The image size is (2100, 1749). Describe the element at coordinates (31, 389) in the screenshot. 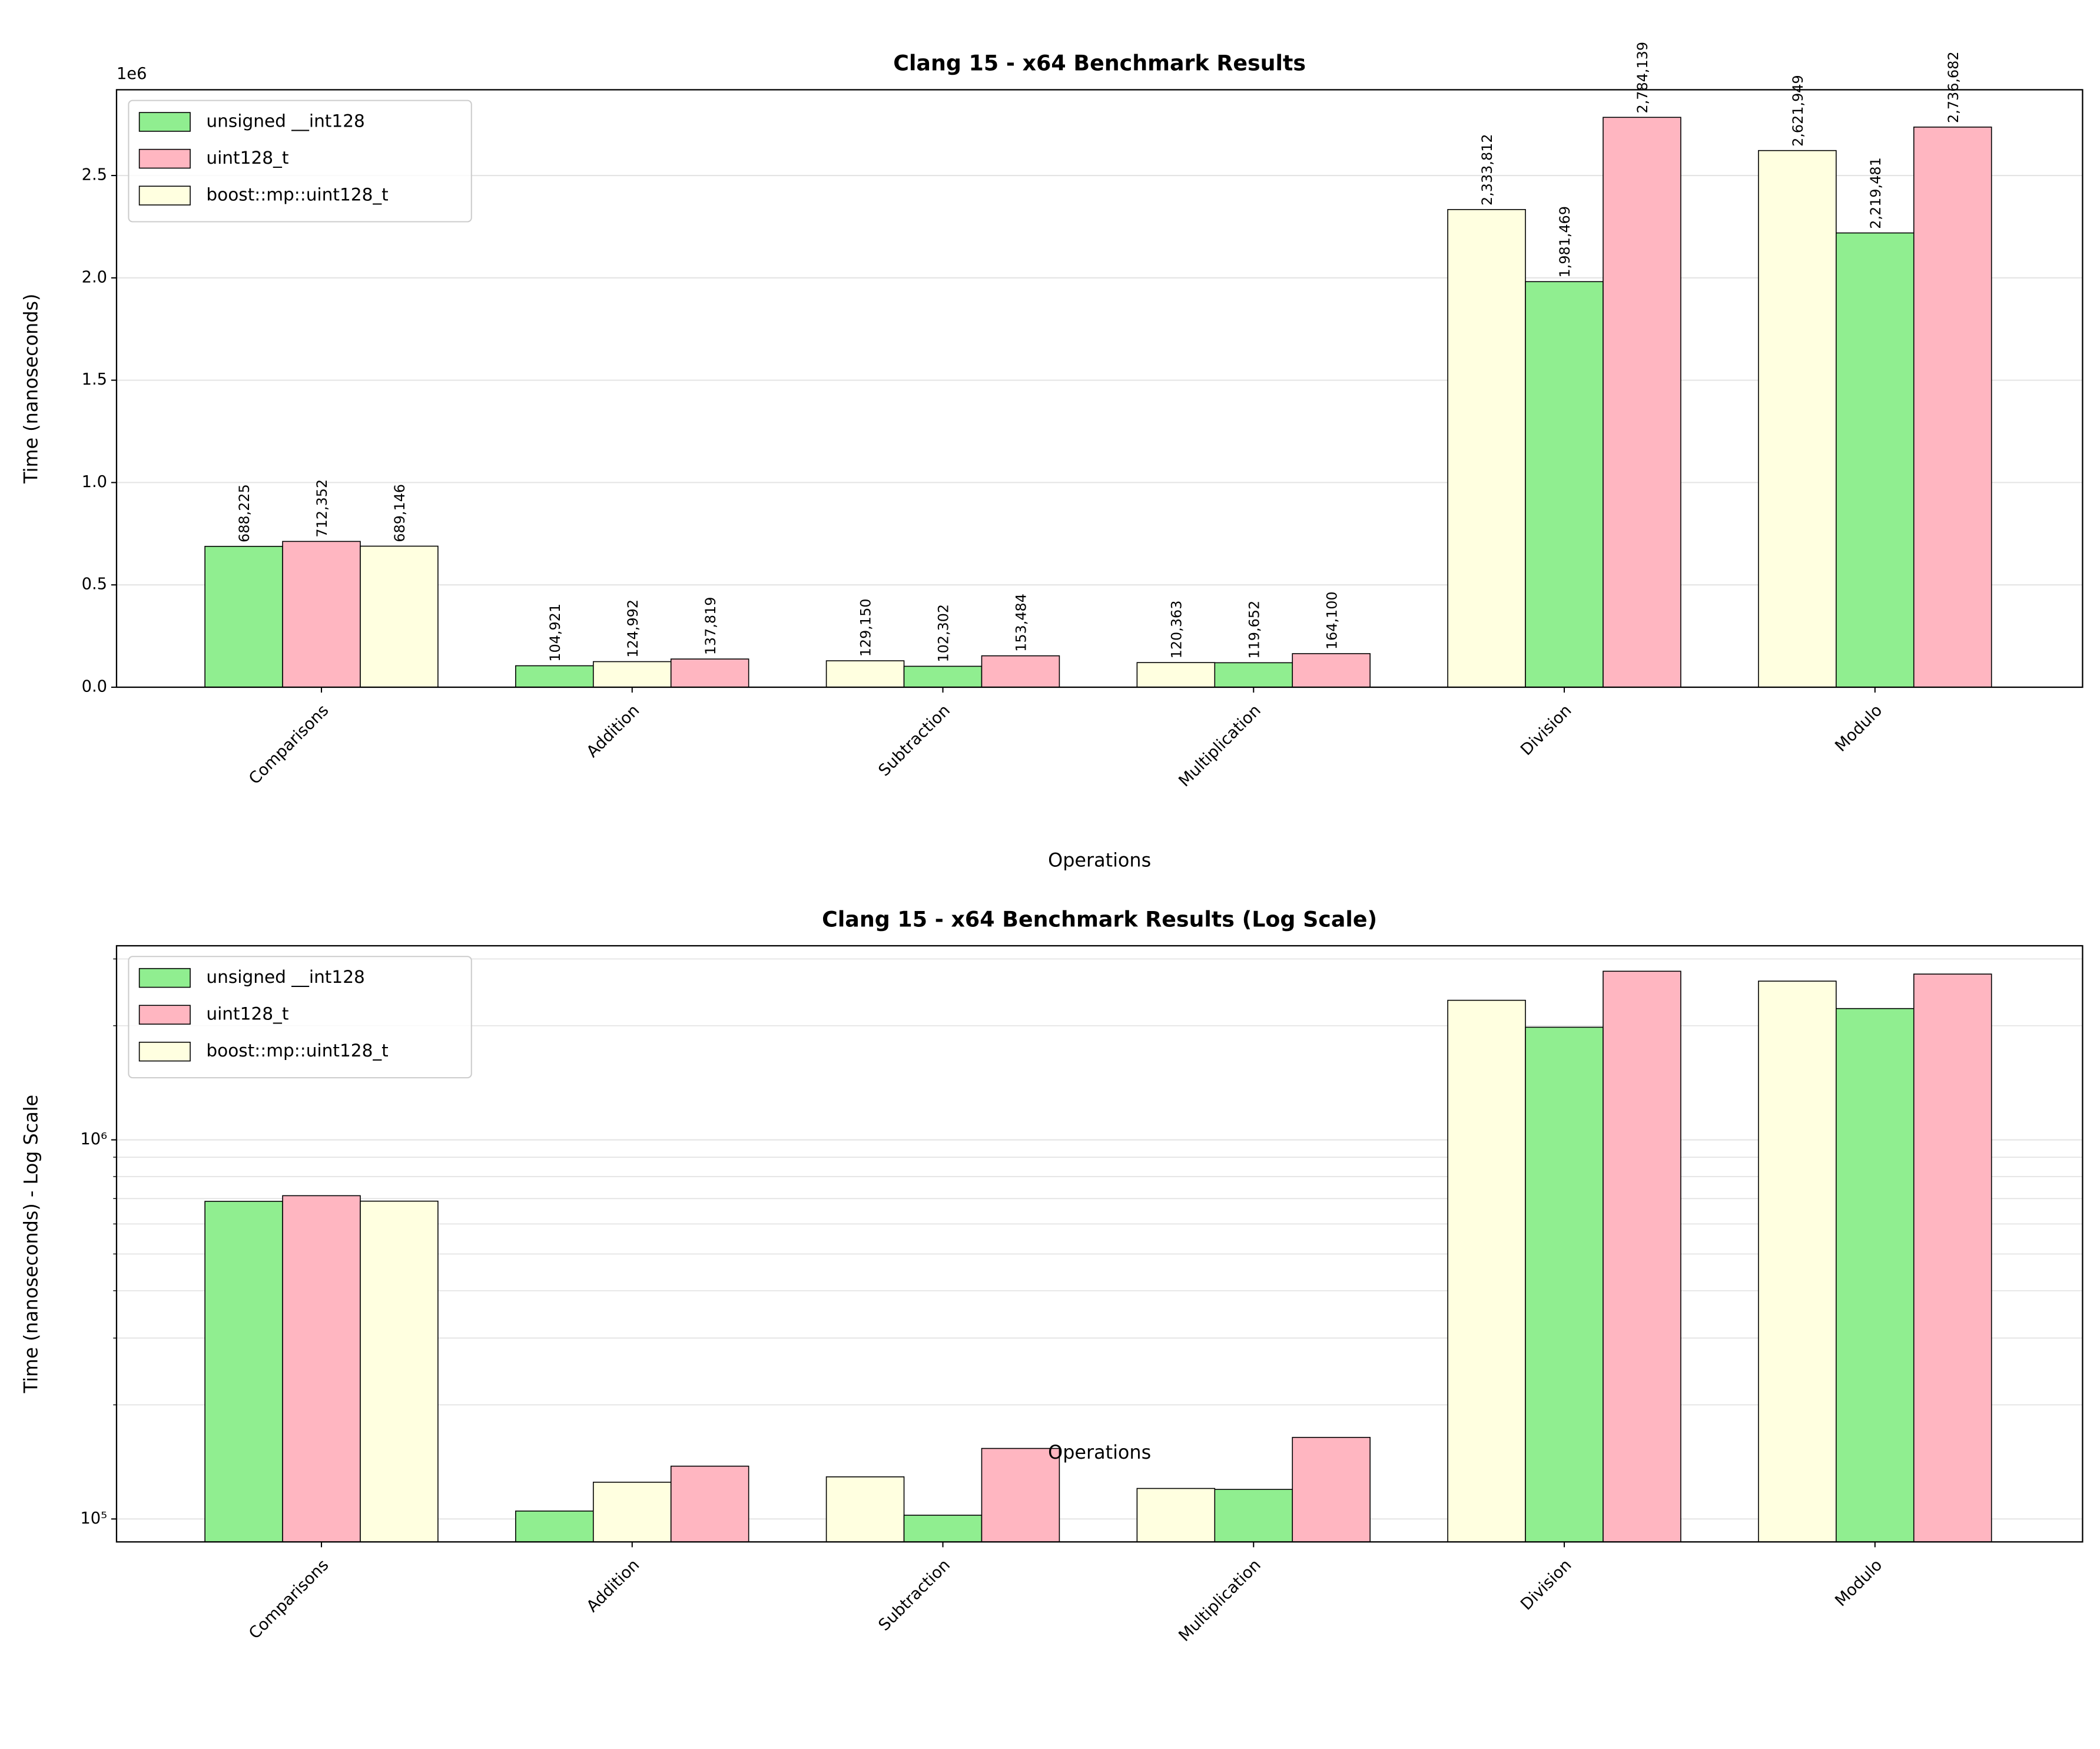

I see `y-axis-label: Time (nanoseconds)` at that location.